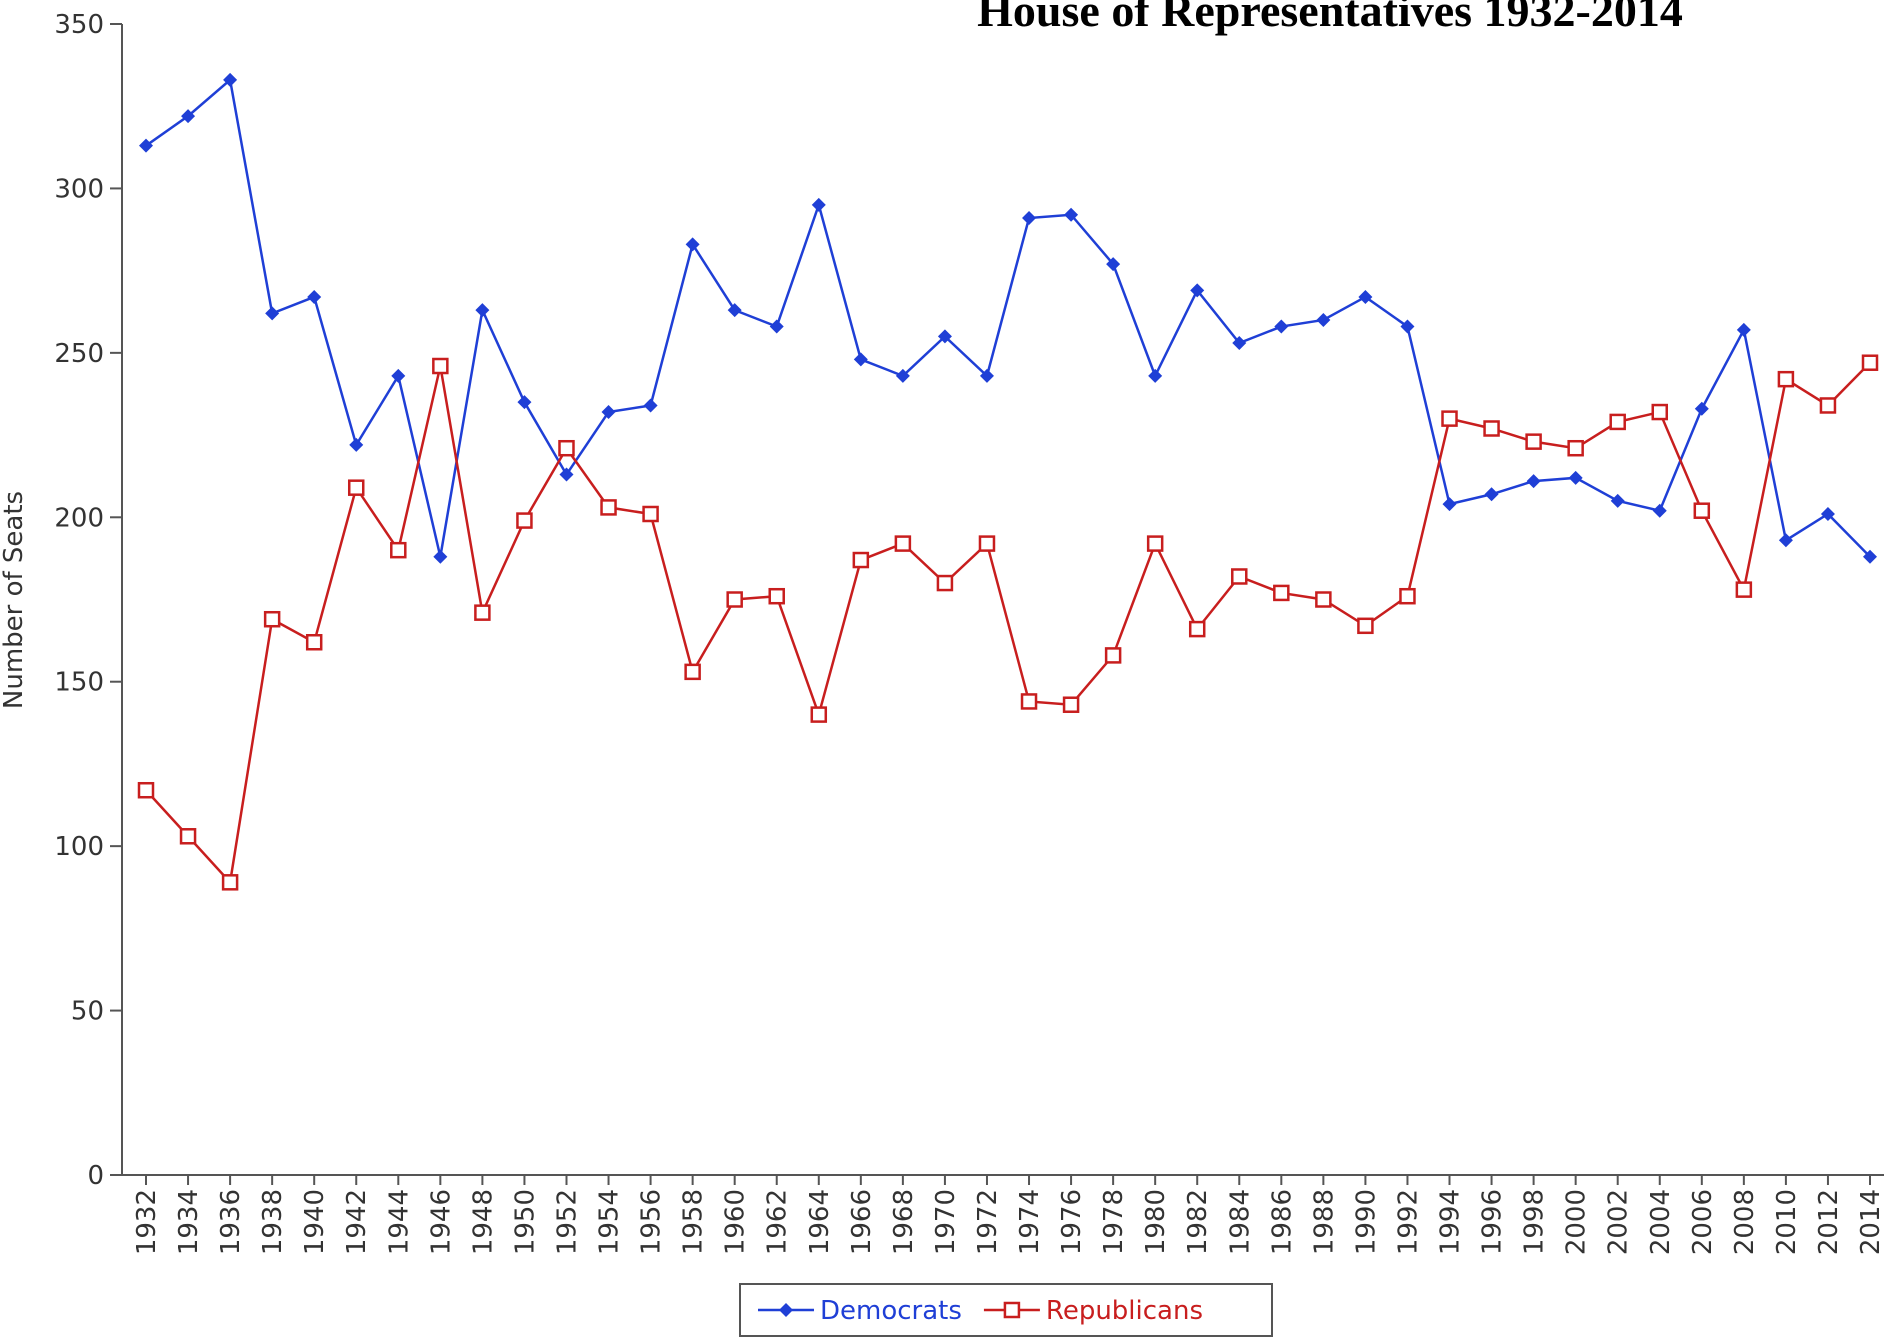 Image resolution: width=1895 pixels, height=1337 pixels. I want to click on x-tick-label: 1964, so click(820, 1222).